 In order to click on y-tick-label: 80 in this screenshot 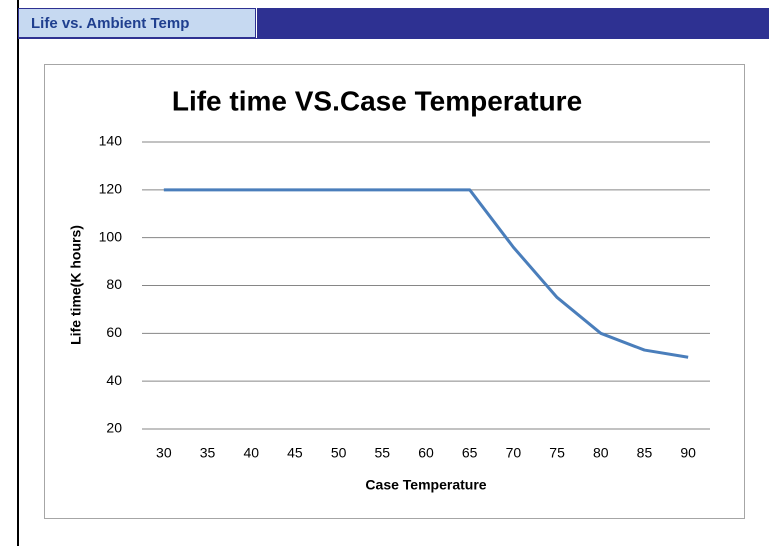, I will do `click(114, 284)`.